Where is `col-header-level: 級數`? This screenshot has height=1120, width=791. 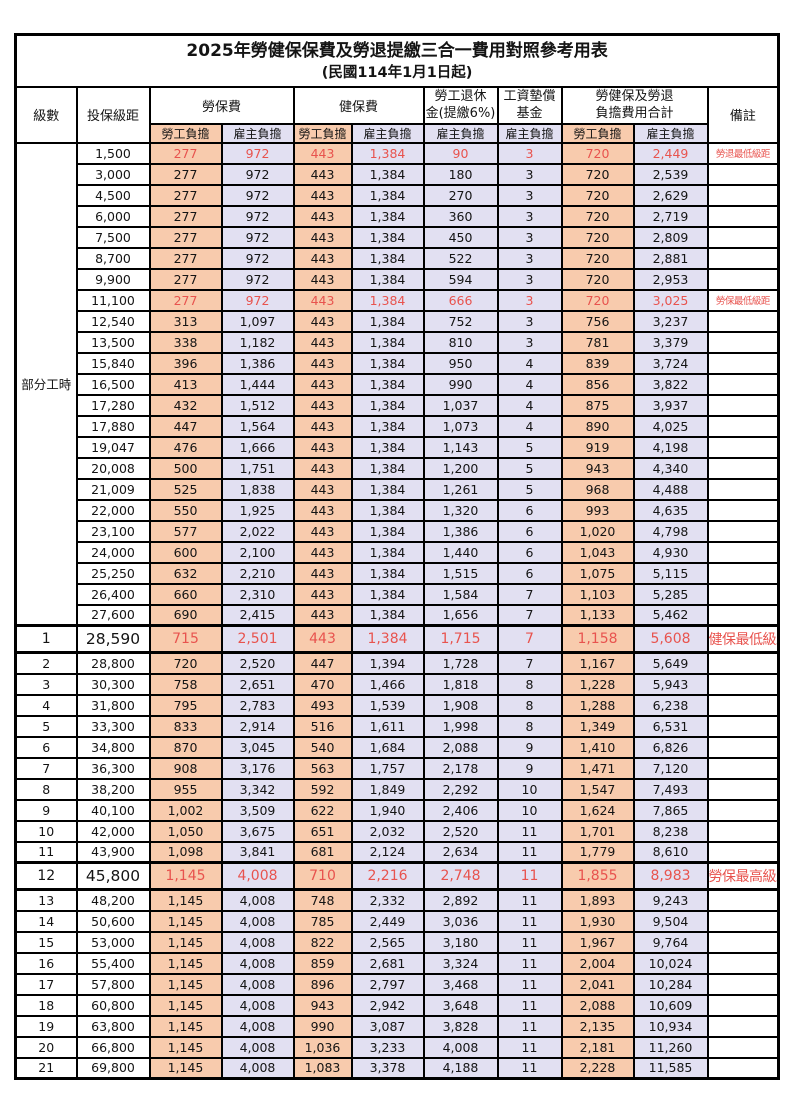 col-header-level: 級數 is located at coordinates (46, 114).